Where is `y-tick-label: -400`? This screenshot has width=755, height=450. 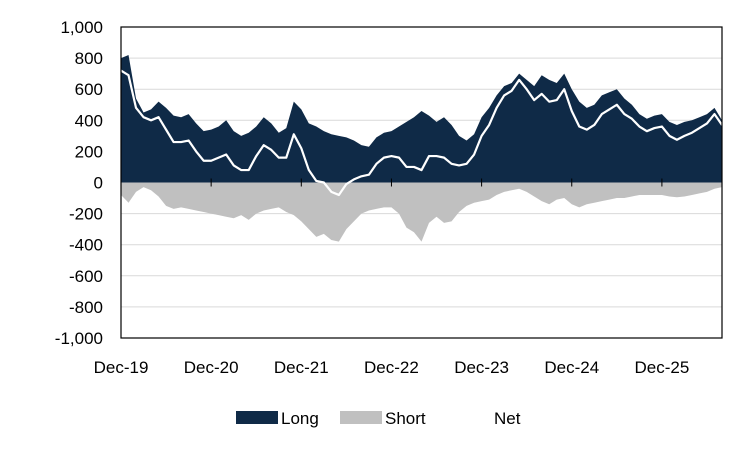 y-tick-label: -400 is located at coordinates (86, 245).